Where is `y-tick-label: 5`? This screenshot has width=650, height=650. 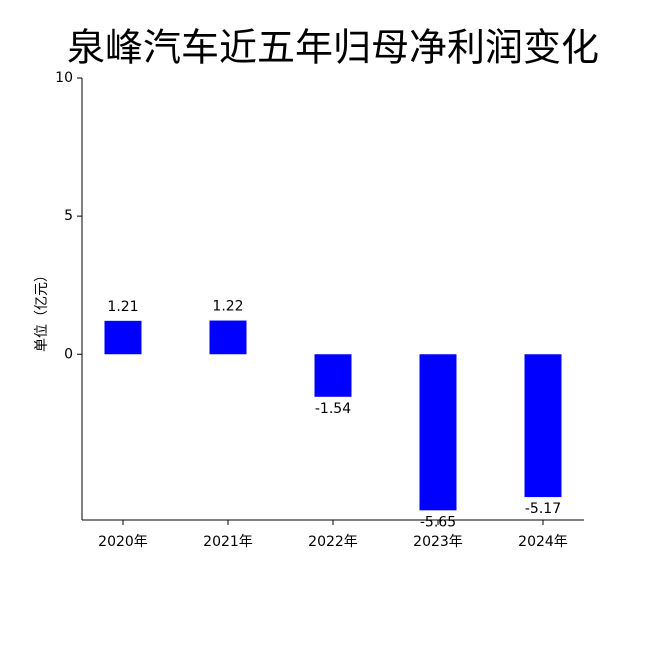 y-tick-label: 5 is located at coordinates (68, 216).